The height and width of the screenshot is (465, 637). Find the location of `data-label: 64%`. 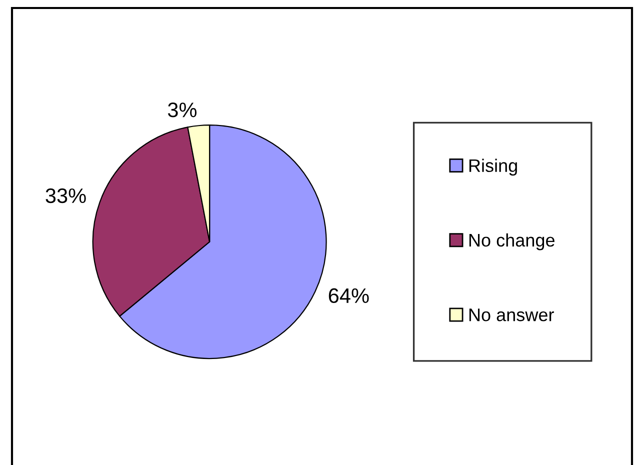

data-label: 64% is located at coordinates (348, 296).